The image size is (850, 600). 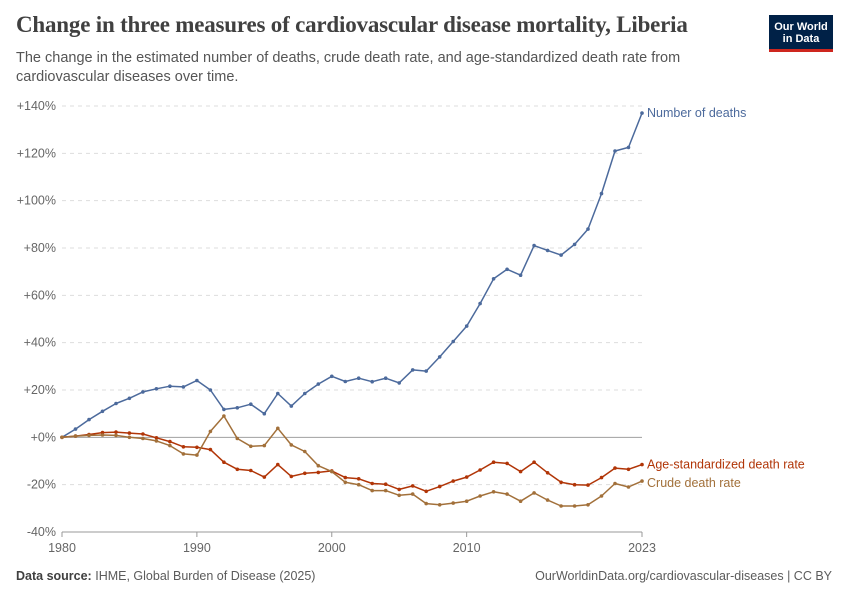 What do you see at coordinates (352, 461) in the screenshot?
I see `series-line` at bounding box center [352, 461].